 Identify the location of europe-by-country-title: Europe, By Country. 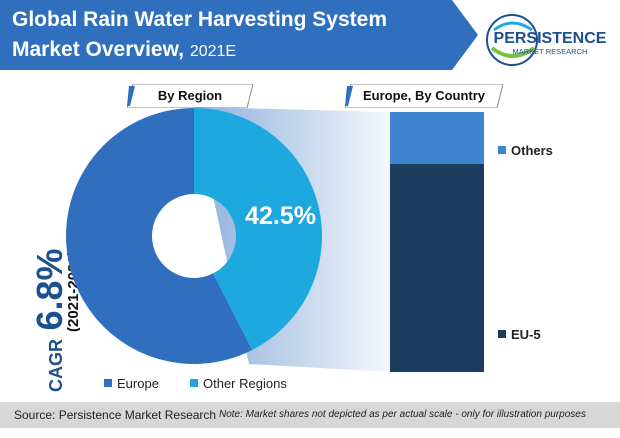
(424, 95).